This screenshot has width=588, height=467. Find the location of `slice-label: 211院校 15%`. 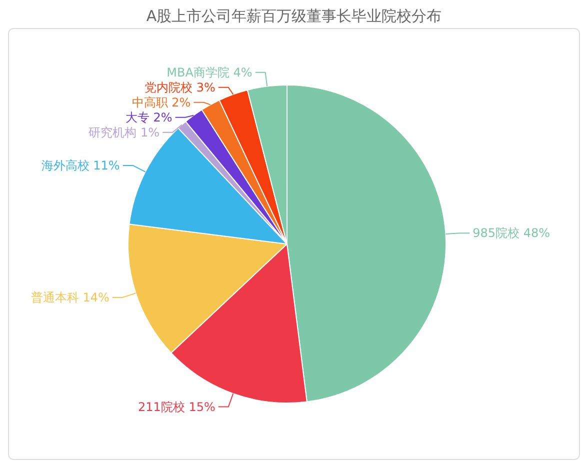

slice-label: 211院校 15% is located at coordinates (177, 407).